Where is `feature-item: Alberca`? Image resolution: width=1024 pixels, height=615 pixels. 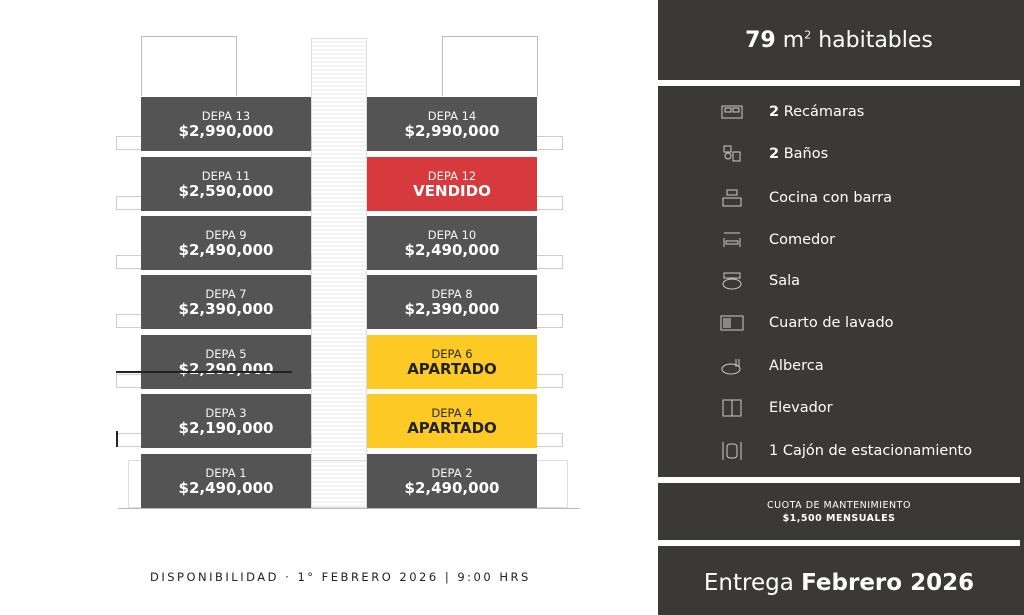 feature-item: Alberca is located at coordinates (772, 366).